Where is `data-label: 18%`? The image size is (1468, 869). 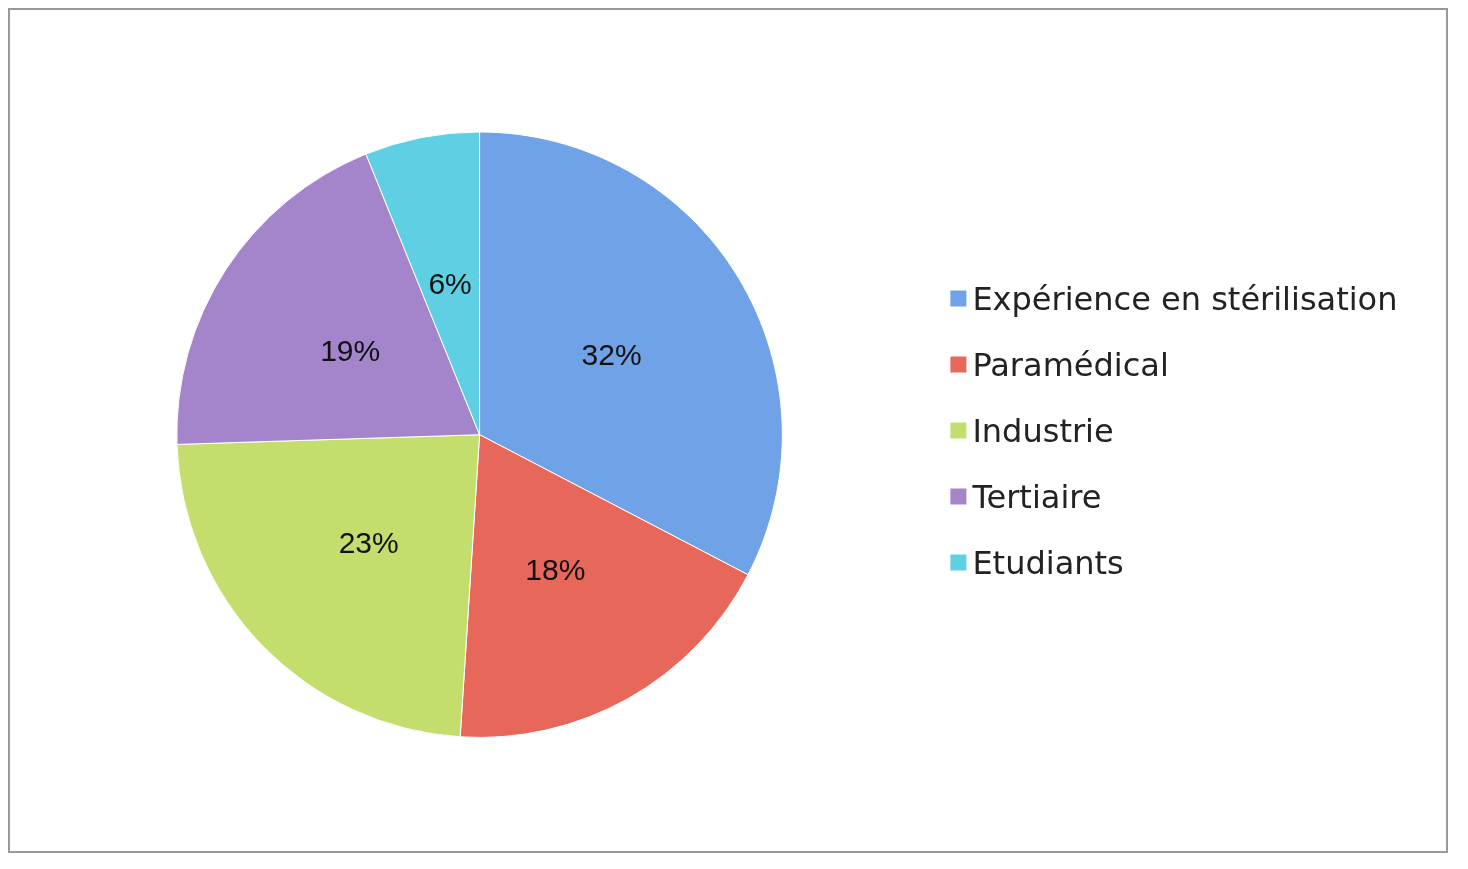
data-label: 18% is located at coordinates (555, 569).